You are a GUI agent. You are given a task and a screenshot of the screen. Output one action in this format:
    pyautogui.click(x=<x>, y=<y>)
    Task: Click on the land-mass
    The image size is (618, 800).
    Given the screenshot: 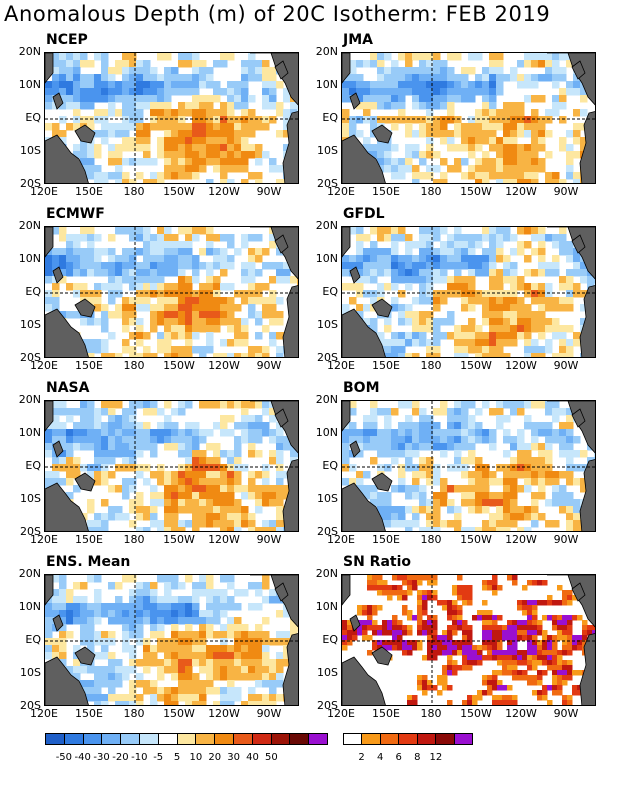 What is the action you would take?
    pyautogui.click(x=274, y=253)
    